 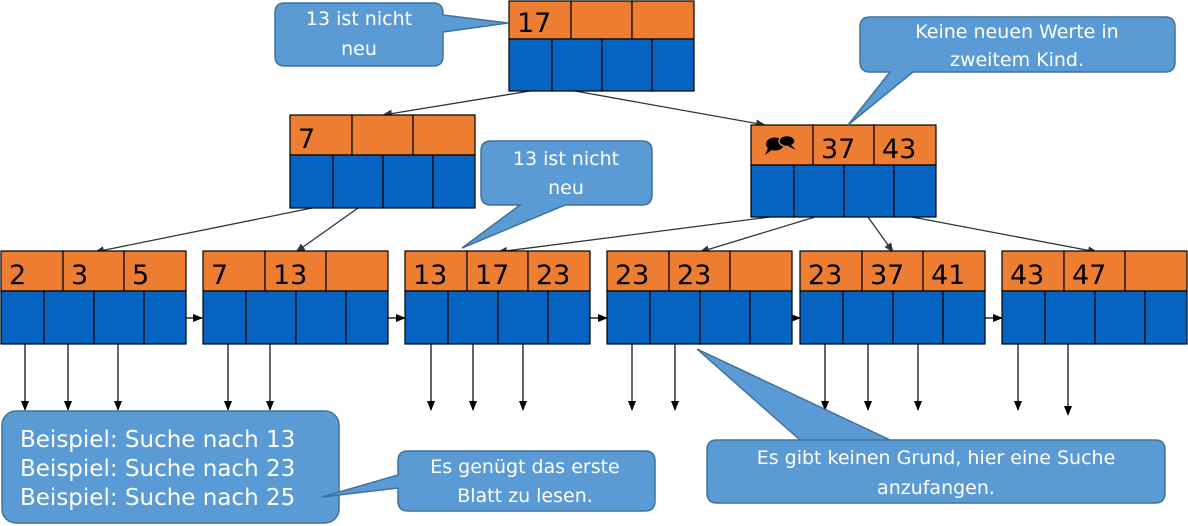 What do you see at coordinates (157, 498) in the screenshot?
I see `example-line: Beispiel: Suche nach 25` at bounding box center [157, 498].